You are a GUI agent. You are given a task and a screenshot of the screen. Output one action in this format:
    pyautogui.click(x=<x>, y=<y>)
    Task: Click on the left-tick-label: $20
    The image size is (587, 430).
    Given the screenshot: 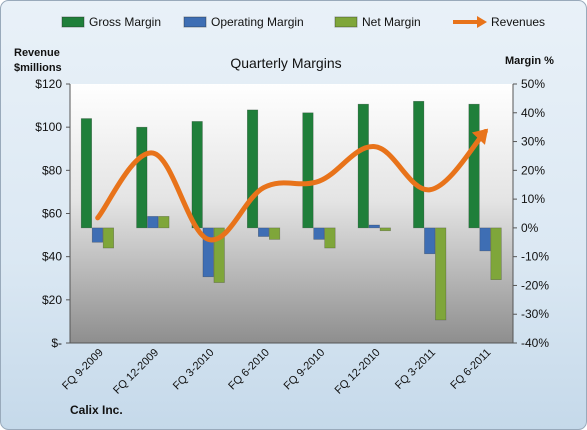 What is the action you would take?
    pyautogui.click(x=52, y=300)
    